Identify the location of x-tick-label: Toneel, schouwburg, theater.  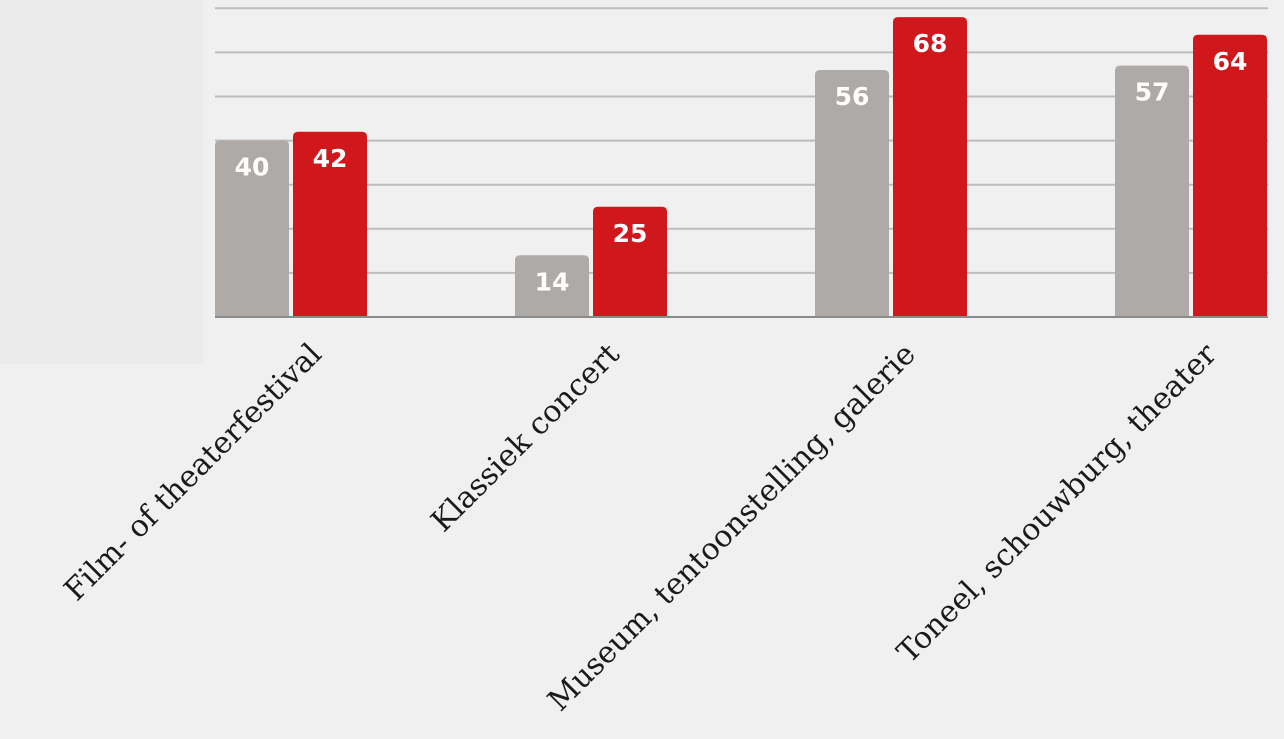
(1058, 503).